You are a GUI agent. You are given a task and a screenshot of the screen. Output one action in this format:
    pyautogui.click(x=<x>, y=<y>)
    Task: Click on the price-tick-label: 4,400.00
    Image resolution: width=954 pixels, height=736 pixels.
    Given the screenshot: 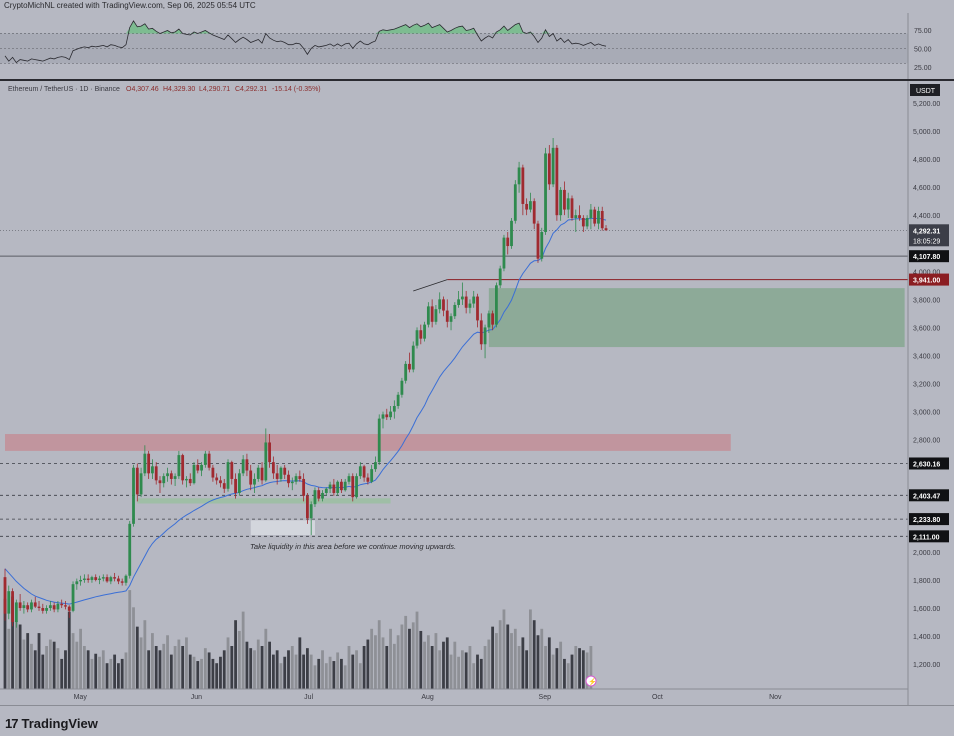 What is the action you would take?
    pyautogui.click(x=926, y=216)
    